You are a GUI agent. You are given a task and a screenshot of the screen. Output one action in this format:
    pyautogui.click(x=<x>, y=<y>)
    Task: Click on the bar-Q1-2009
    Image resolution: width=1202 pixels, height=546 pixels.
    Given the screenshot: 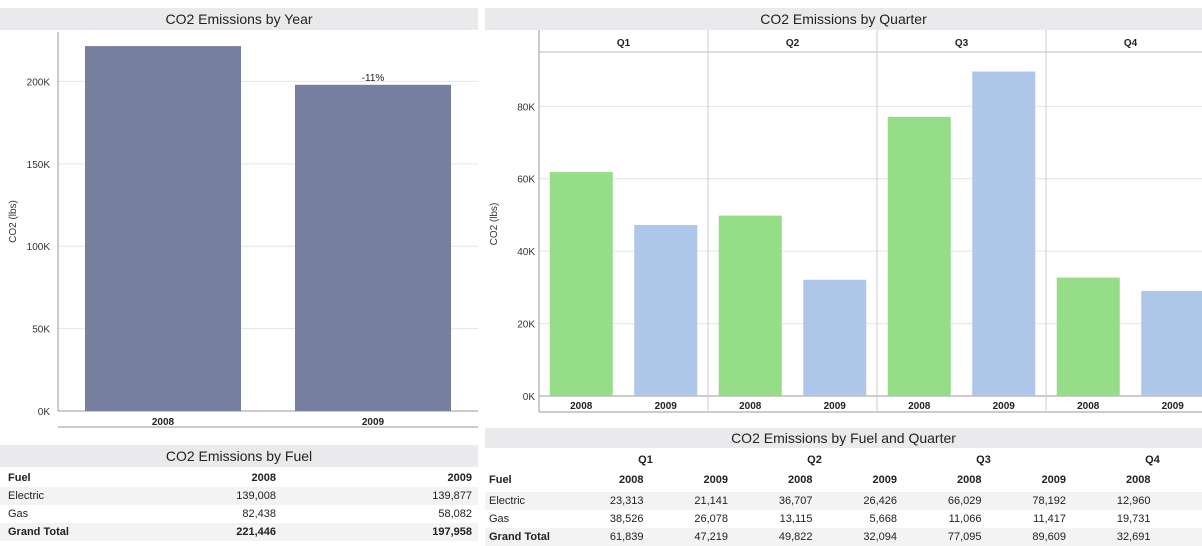 What is the action you would take?
    pyautogui.click(x=665, y=310)
    